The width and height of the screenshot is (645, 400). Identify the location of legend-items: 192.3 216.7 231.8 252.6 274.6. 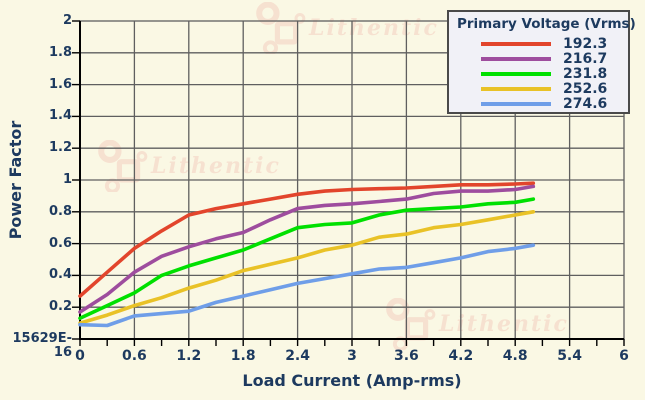
(538, 73).